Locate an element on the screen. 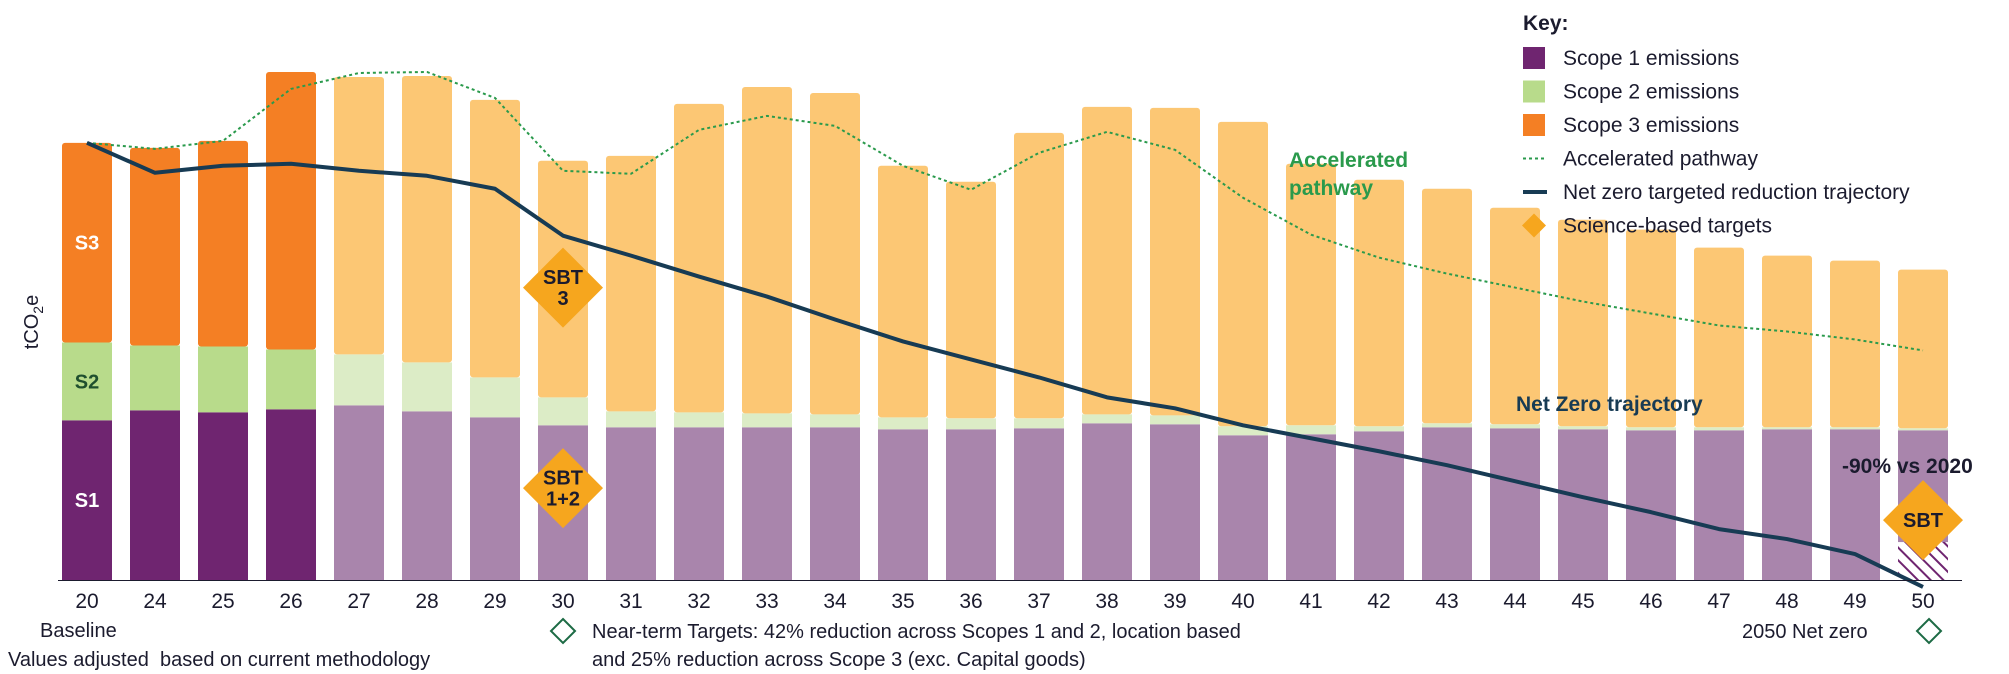 This screenshot has height=674, width=2009. legend-swatch is located at coordinates (1534, 58).